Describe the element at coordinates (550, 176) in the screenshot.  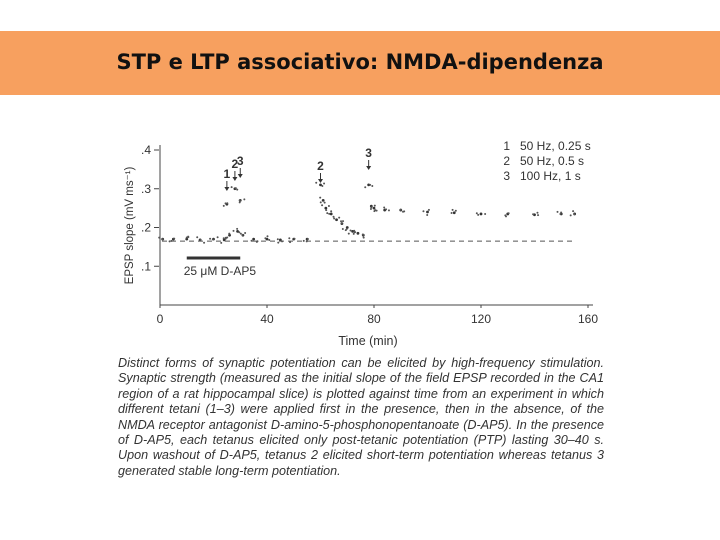
I see `legend-text: 100 Hz, 1 s` at that location.